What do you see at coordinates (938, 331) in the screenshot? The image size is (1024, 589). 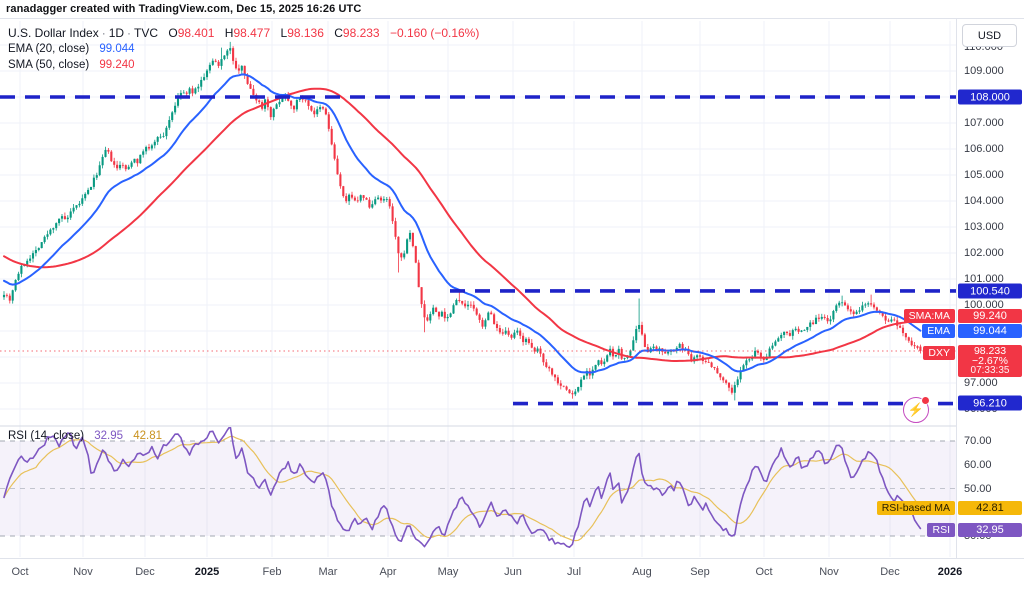 I see `ema-price-label: EMA` at bounding box center [938, 331].